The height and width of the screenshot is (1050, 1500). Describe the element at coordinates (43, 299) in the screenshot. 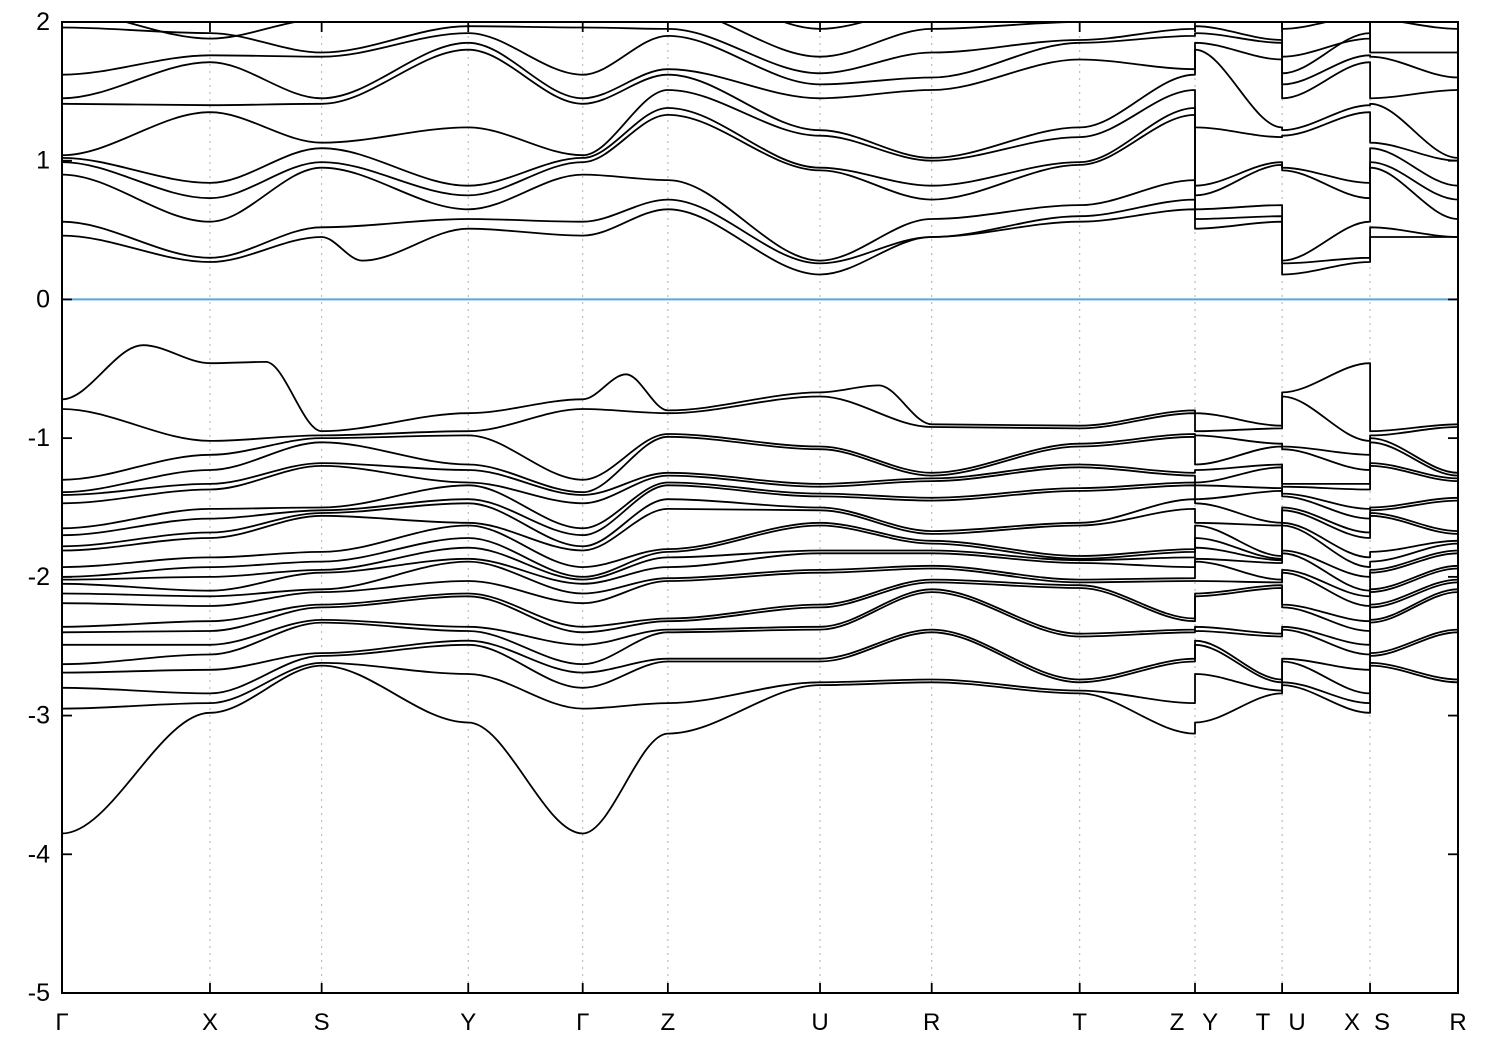

I see `y-tick-label: 0` at that location.